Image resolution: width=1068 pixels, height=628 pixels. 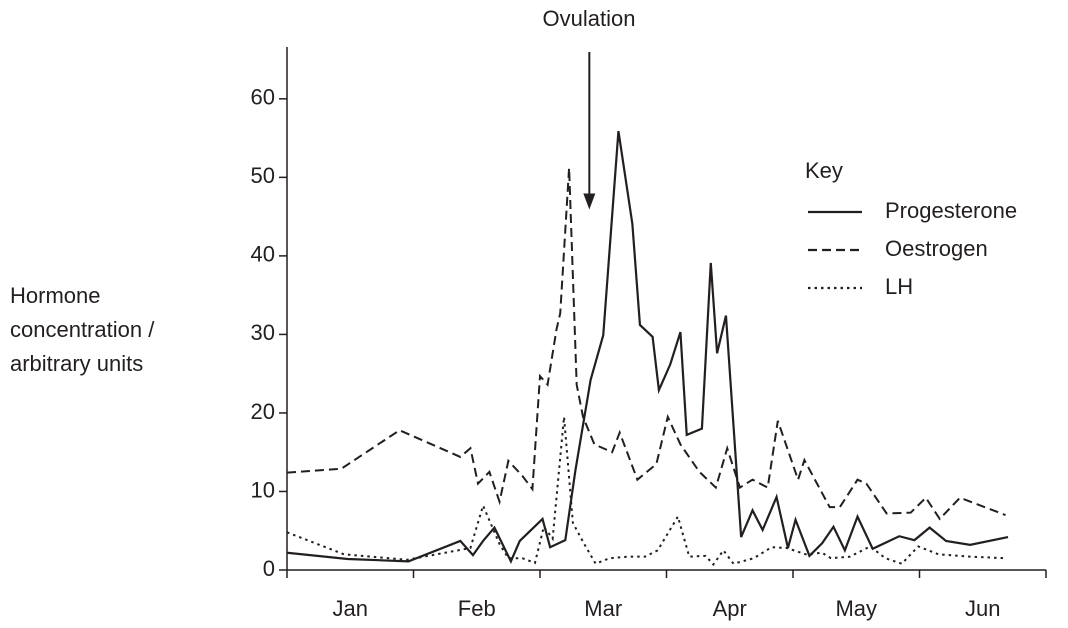 I want to click on y-axis-label: Hormone, so click(x=55, y=295).